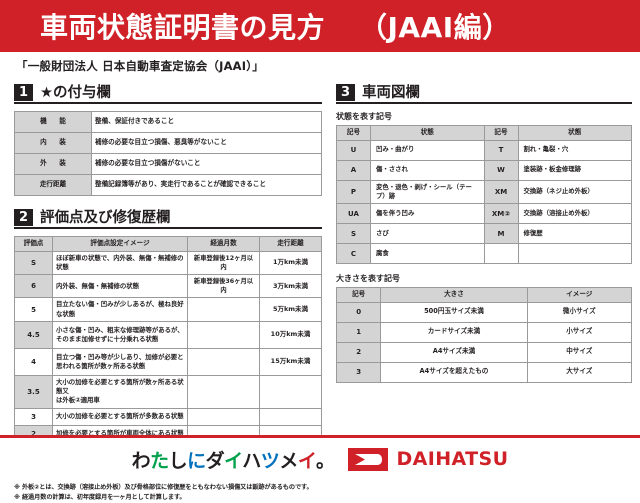 This screenshot has height=503, width=640. What do you see at coordinates (427, 192) in the screenshot?
I see `state-description: 変色・退色・剥げ・シール（テープ）跡` at bounding box center [427, 192].